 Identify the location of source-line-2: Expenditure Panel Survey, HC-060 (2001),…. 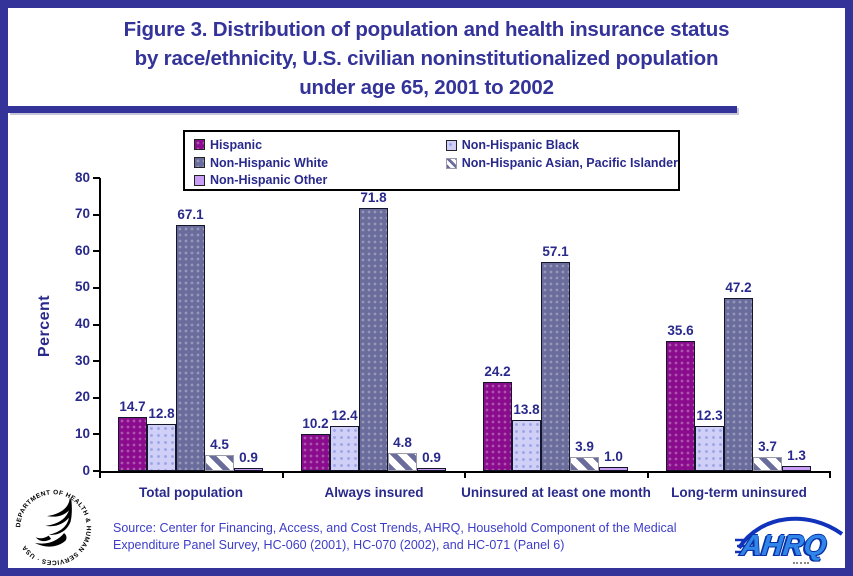
(339, 544).